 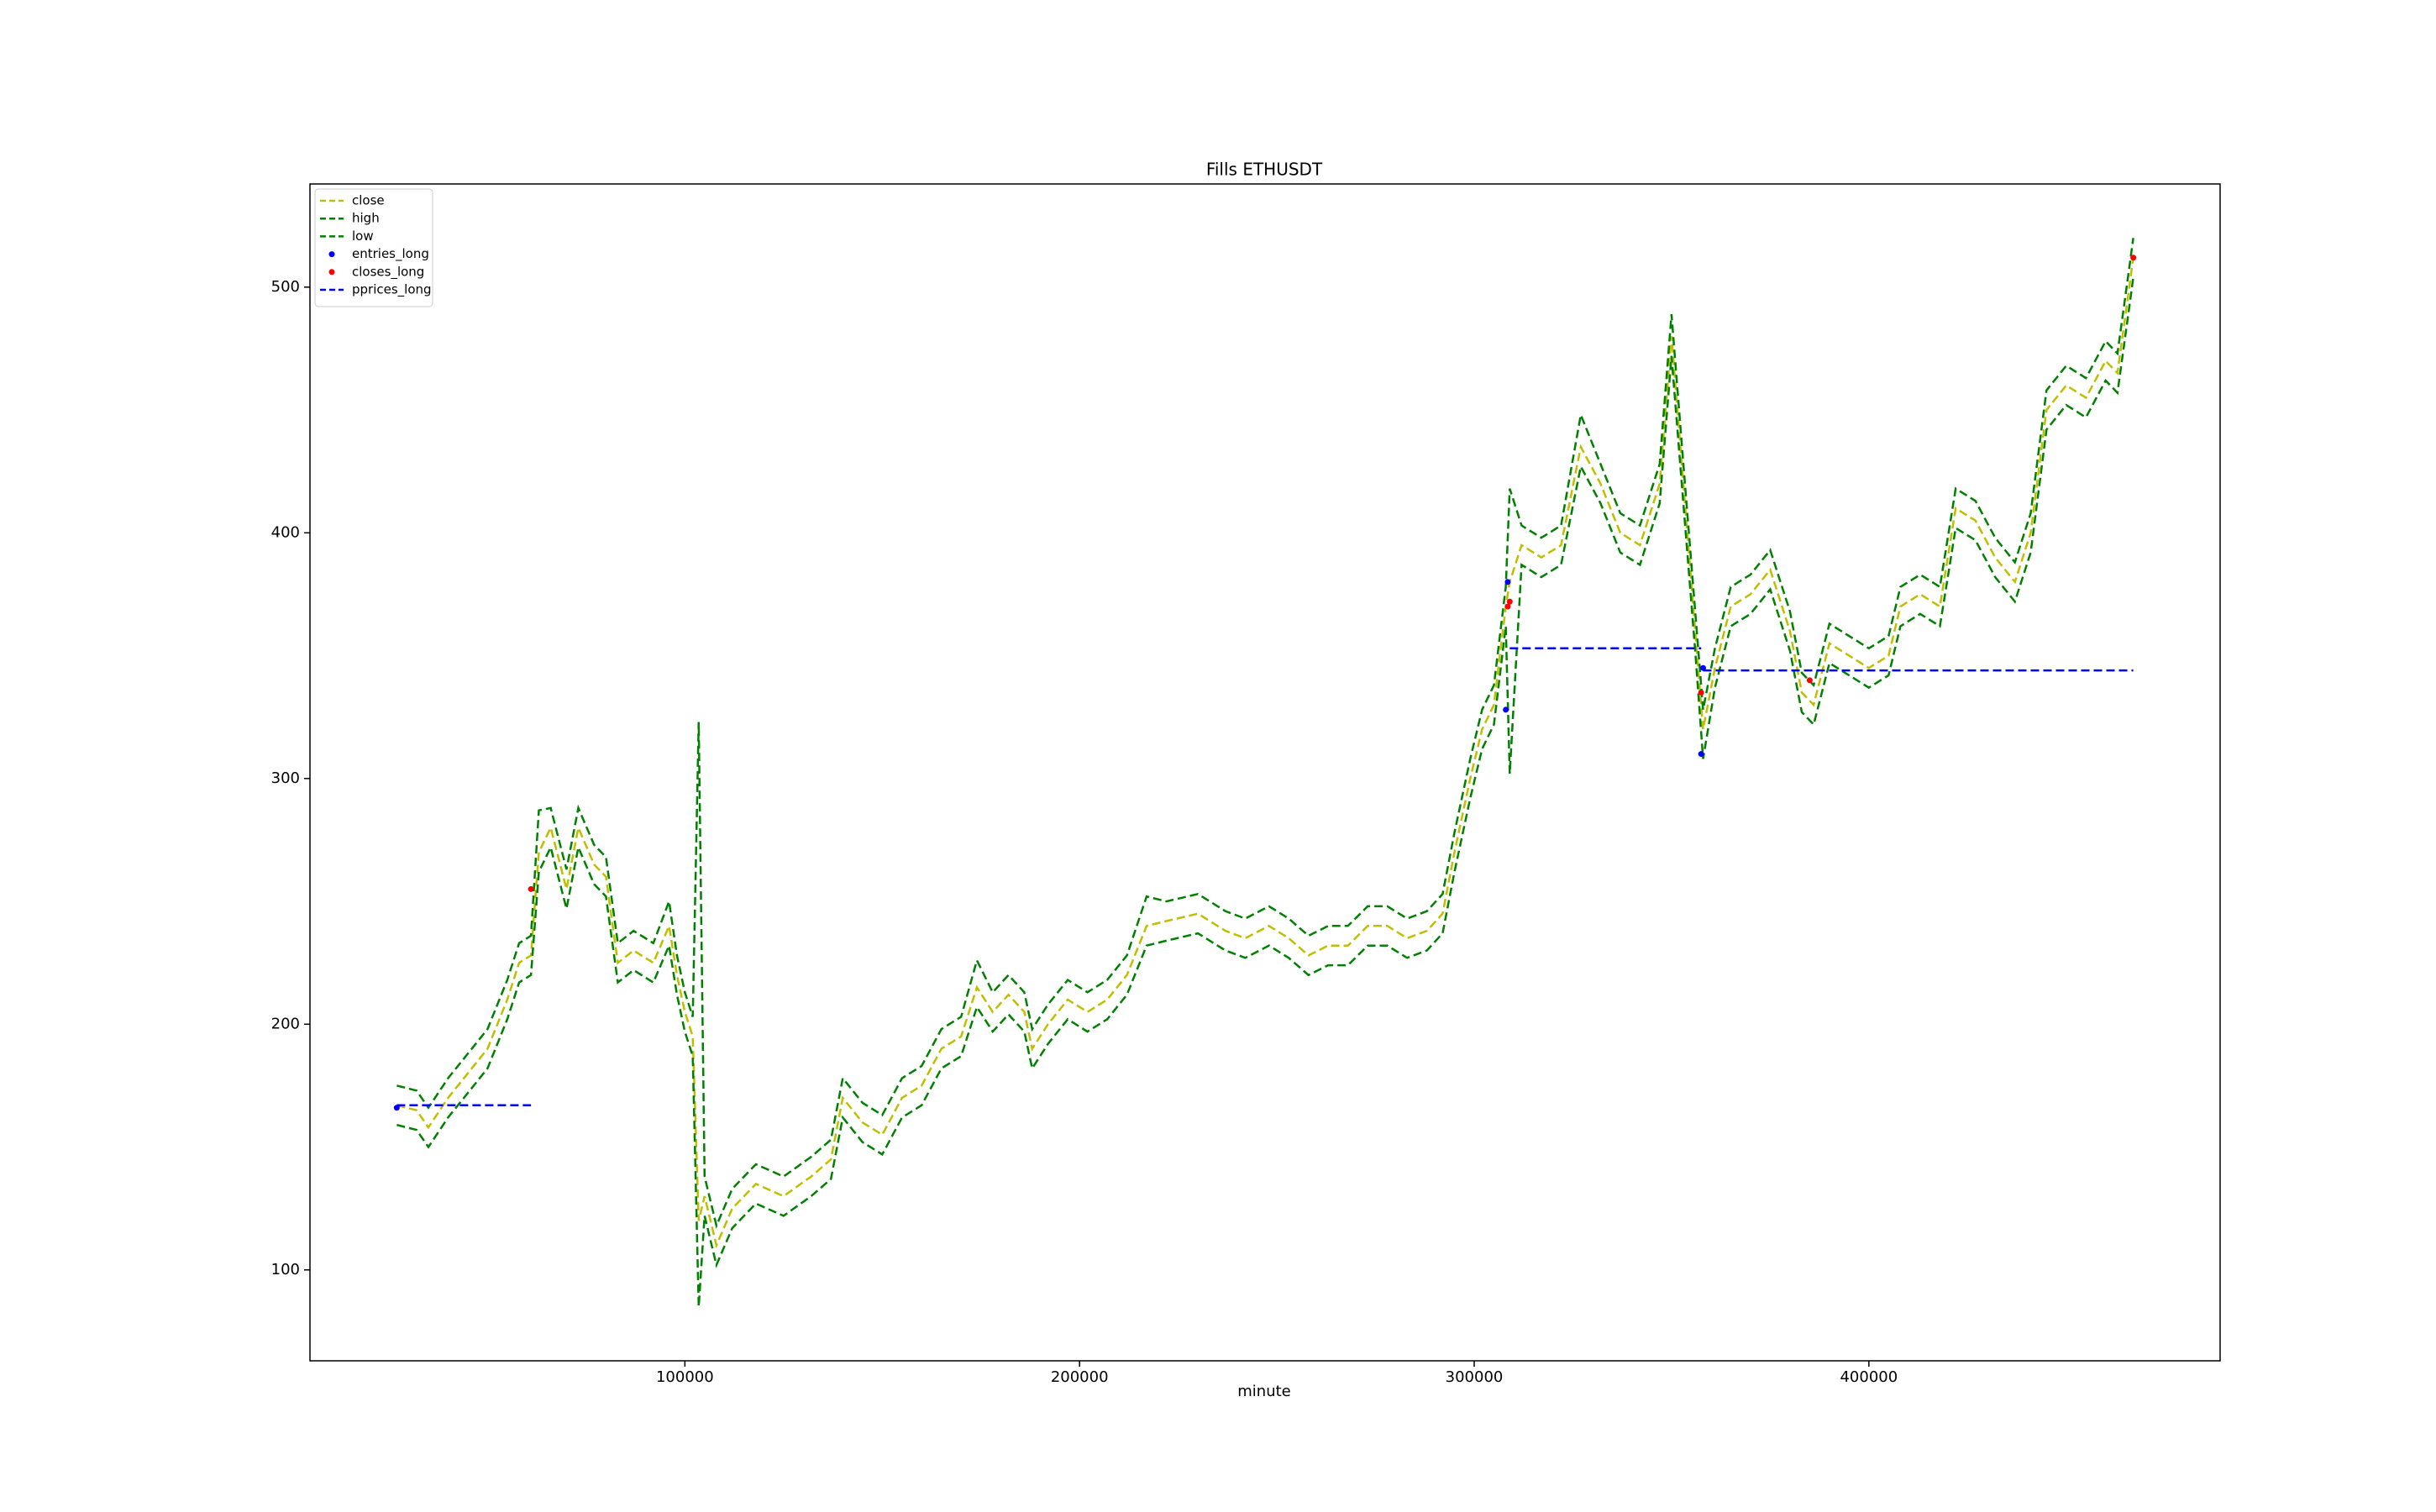 What do you see at coordinates (363, 236) in the screenshot?
I see `legend-label: low` at bounding box center [363, 236].